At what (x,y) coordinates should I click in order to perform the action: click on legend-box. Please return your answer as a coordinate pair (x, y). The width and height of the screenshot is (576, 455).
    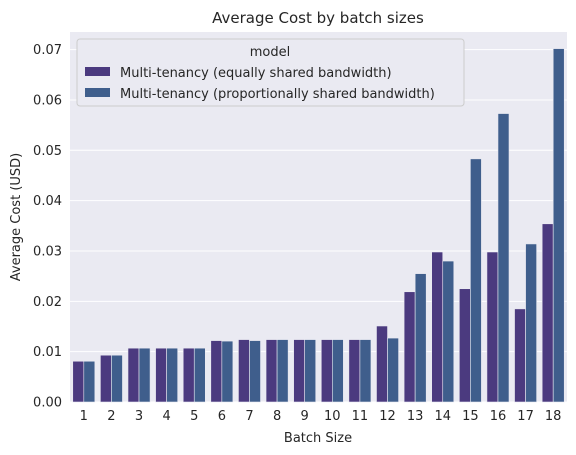
    Looking at the image, I should click on (270, 72).